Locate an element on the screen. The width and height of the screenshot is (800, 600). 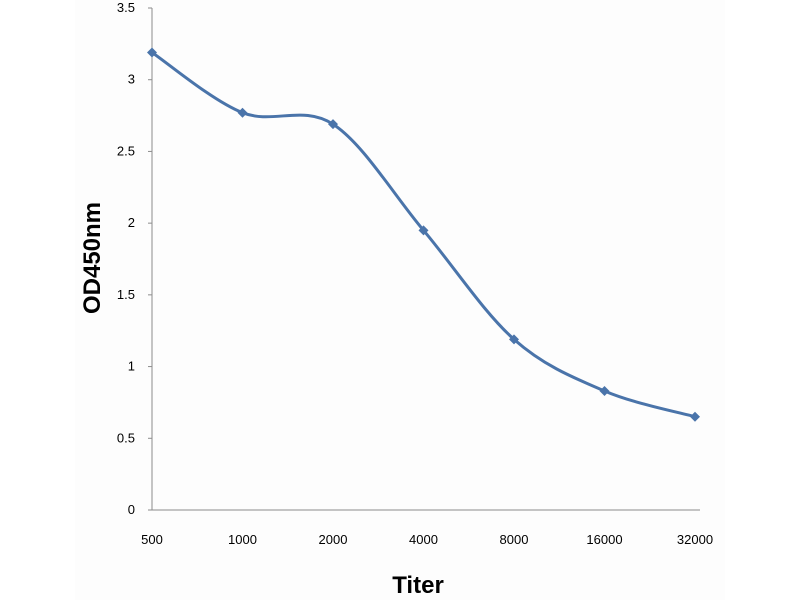
y-tick-label: 3 is located at coordinates (131, 79).